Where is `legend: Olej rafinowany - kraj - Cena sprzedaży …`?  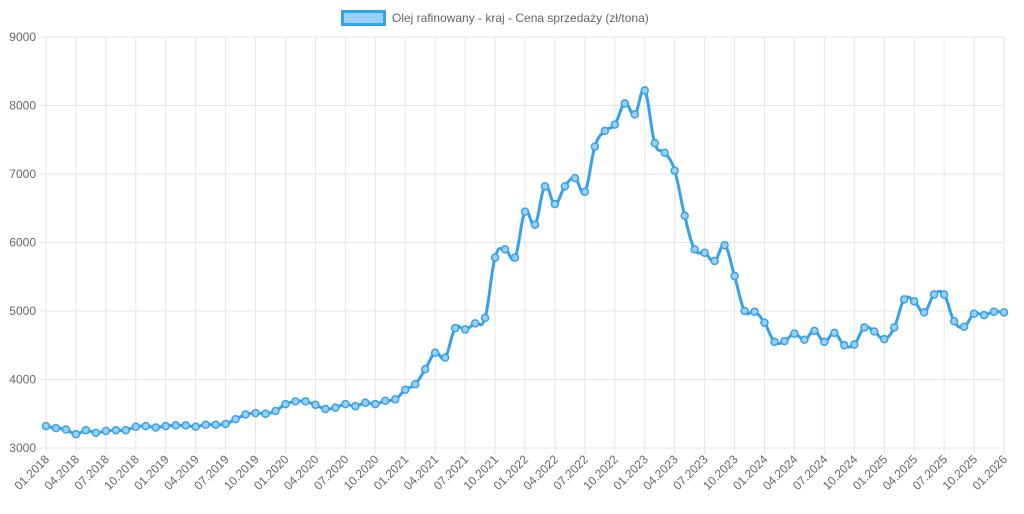 legend: Olej rafinowany - kraj - Cena sprzedaży … is located at coordinates (495, 18).